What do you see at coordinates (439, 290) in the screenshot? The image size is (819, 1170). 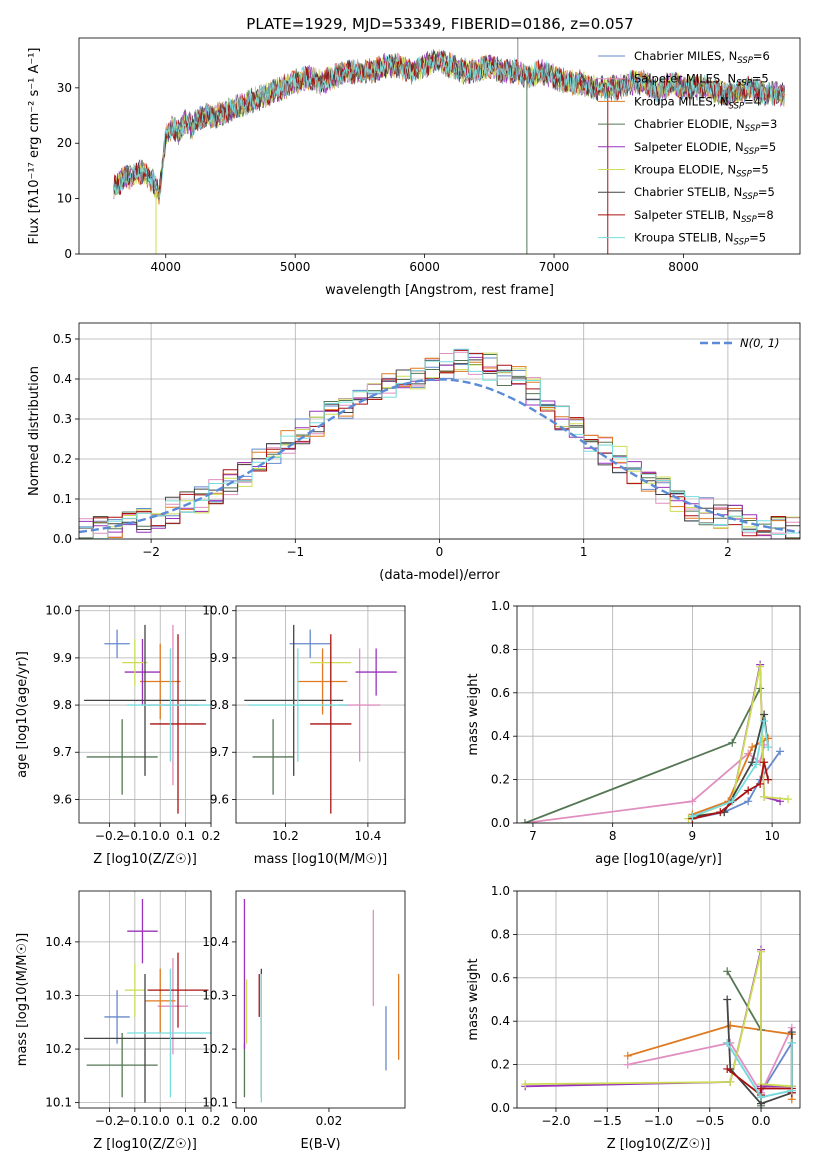 I see `x-axis-label: wavelength [Angstrom, rest frame]` at bounding box center [439, 290].